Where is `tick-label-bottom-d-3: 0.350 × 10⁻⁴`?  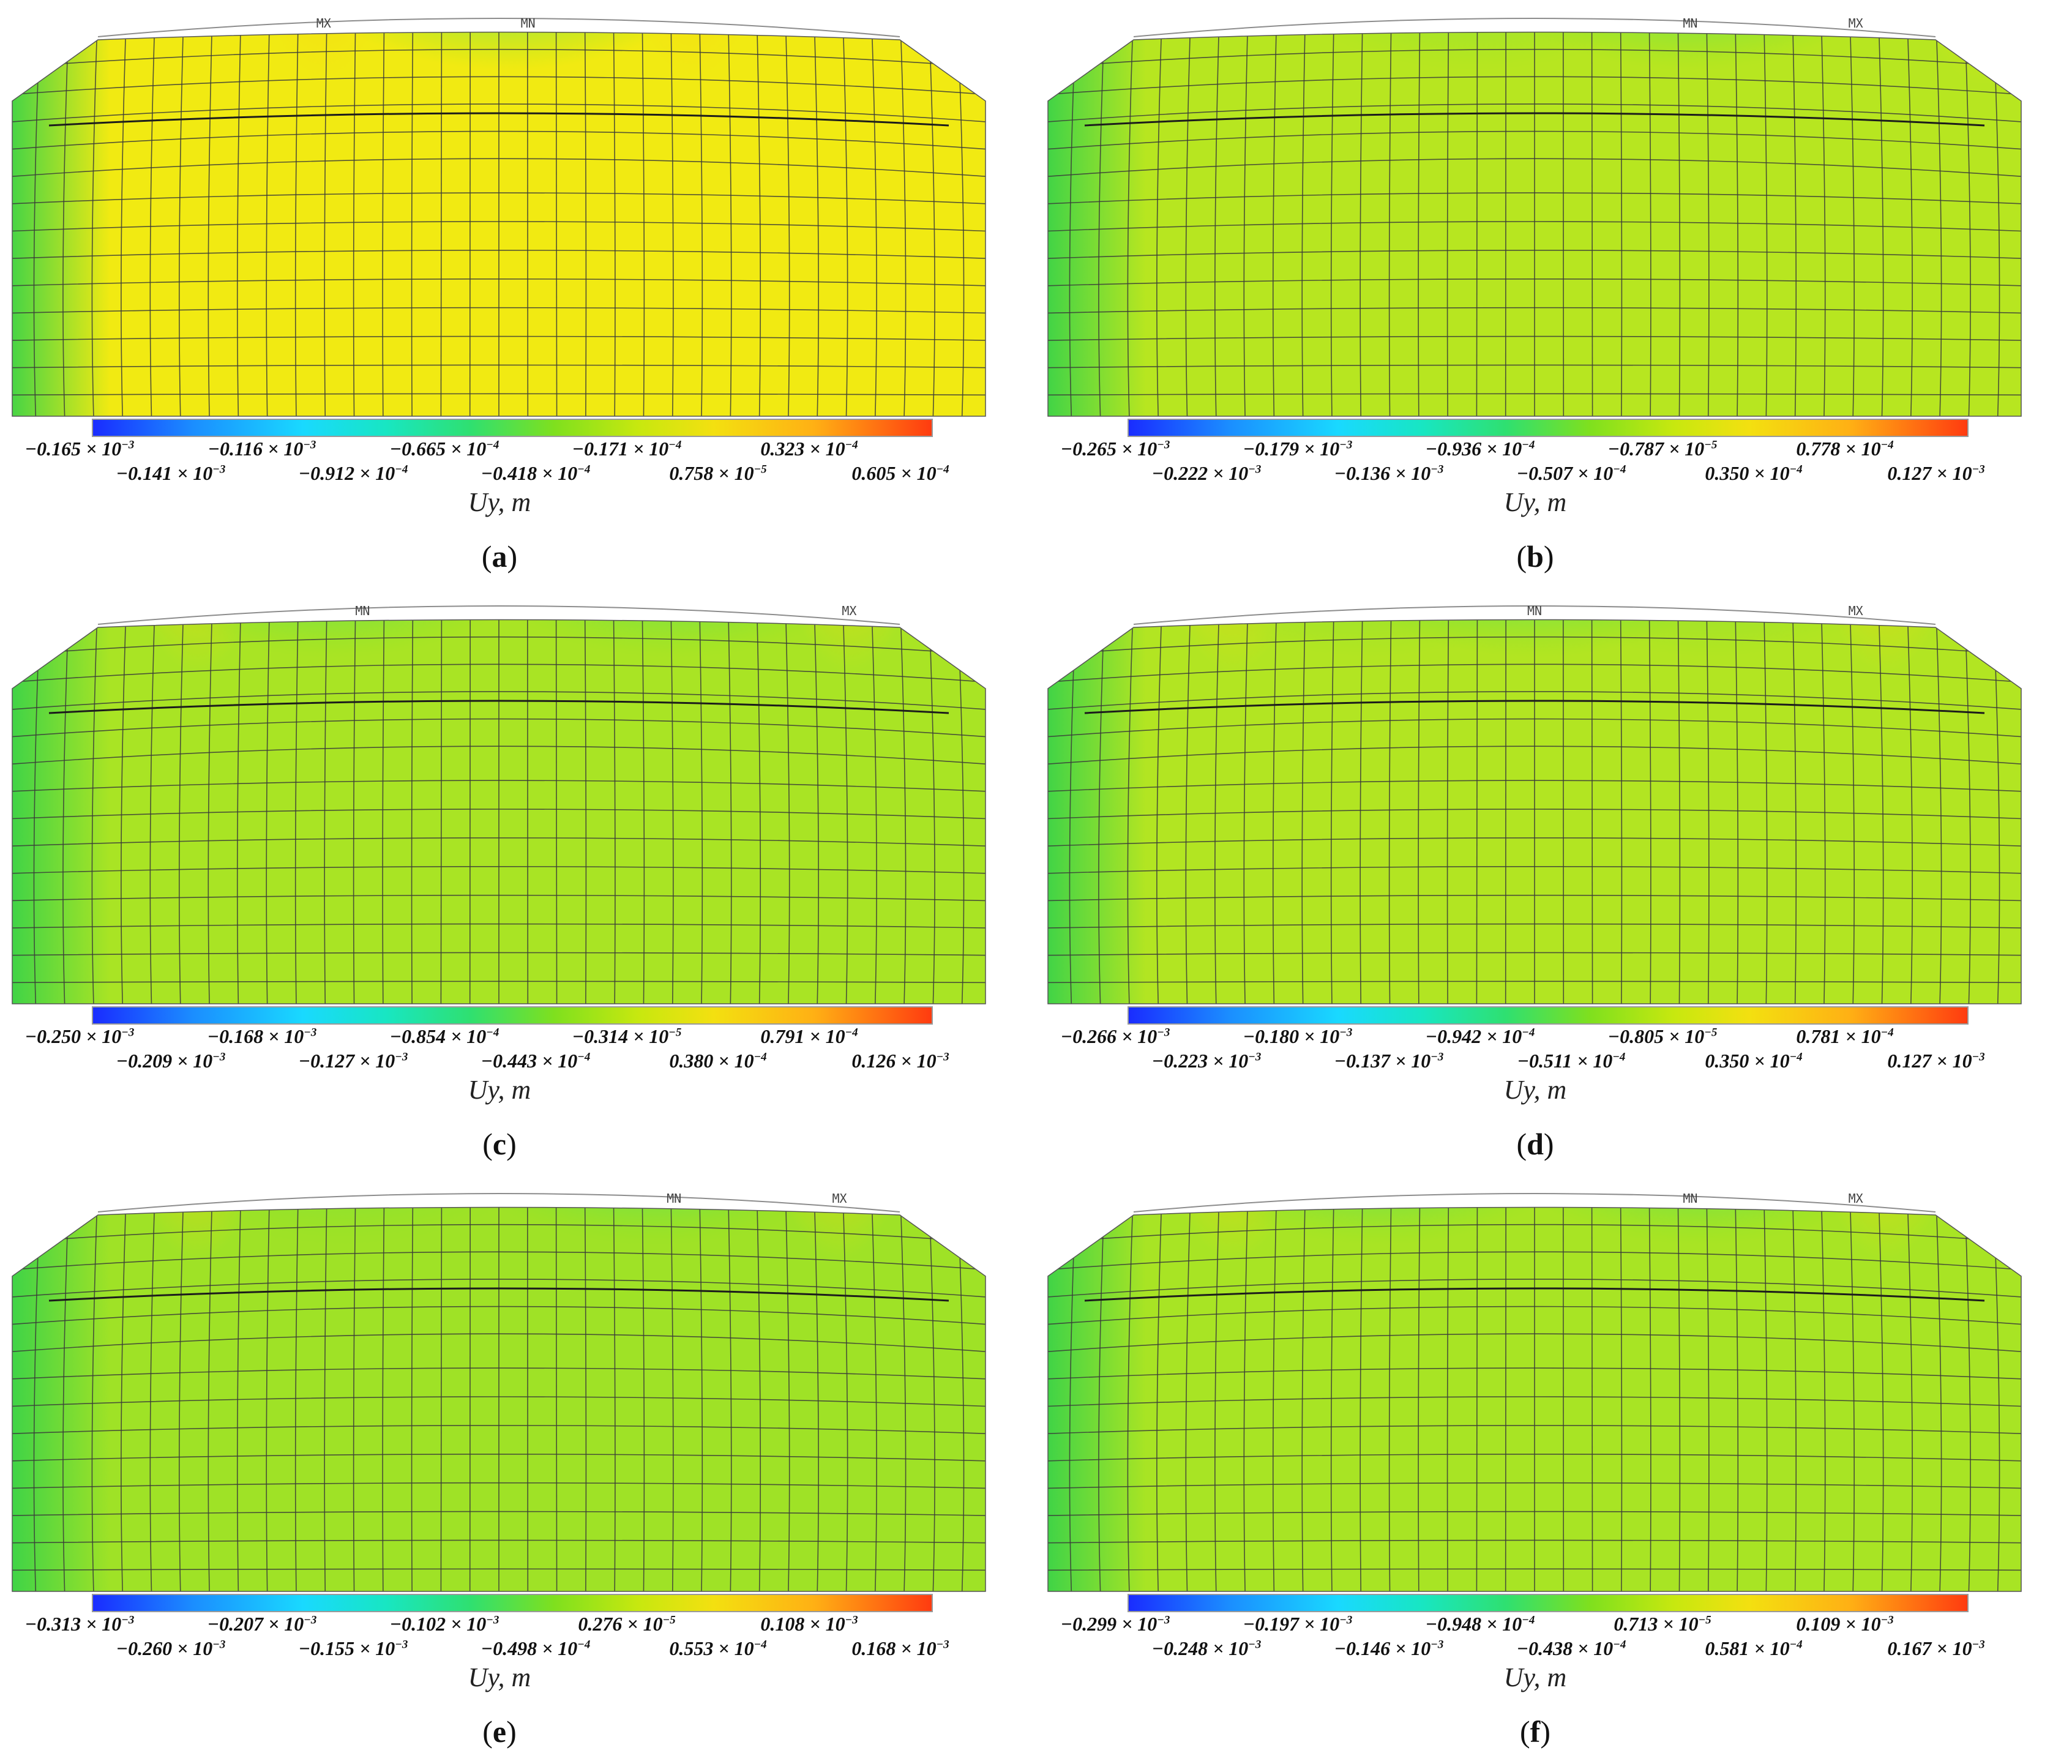
tick-label-bottom-d-3: 0.350 × 10⁻⁴ is located at coordinates (1754, 1061).